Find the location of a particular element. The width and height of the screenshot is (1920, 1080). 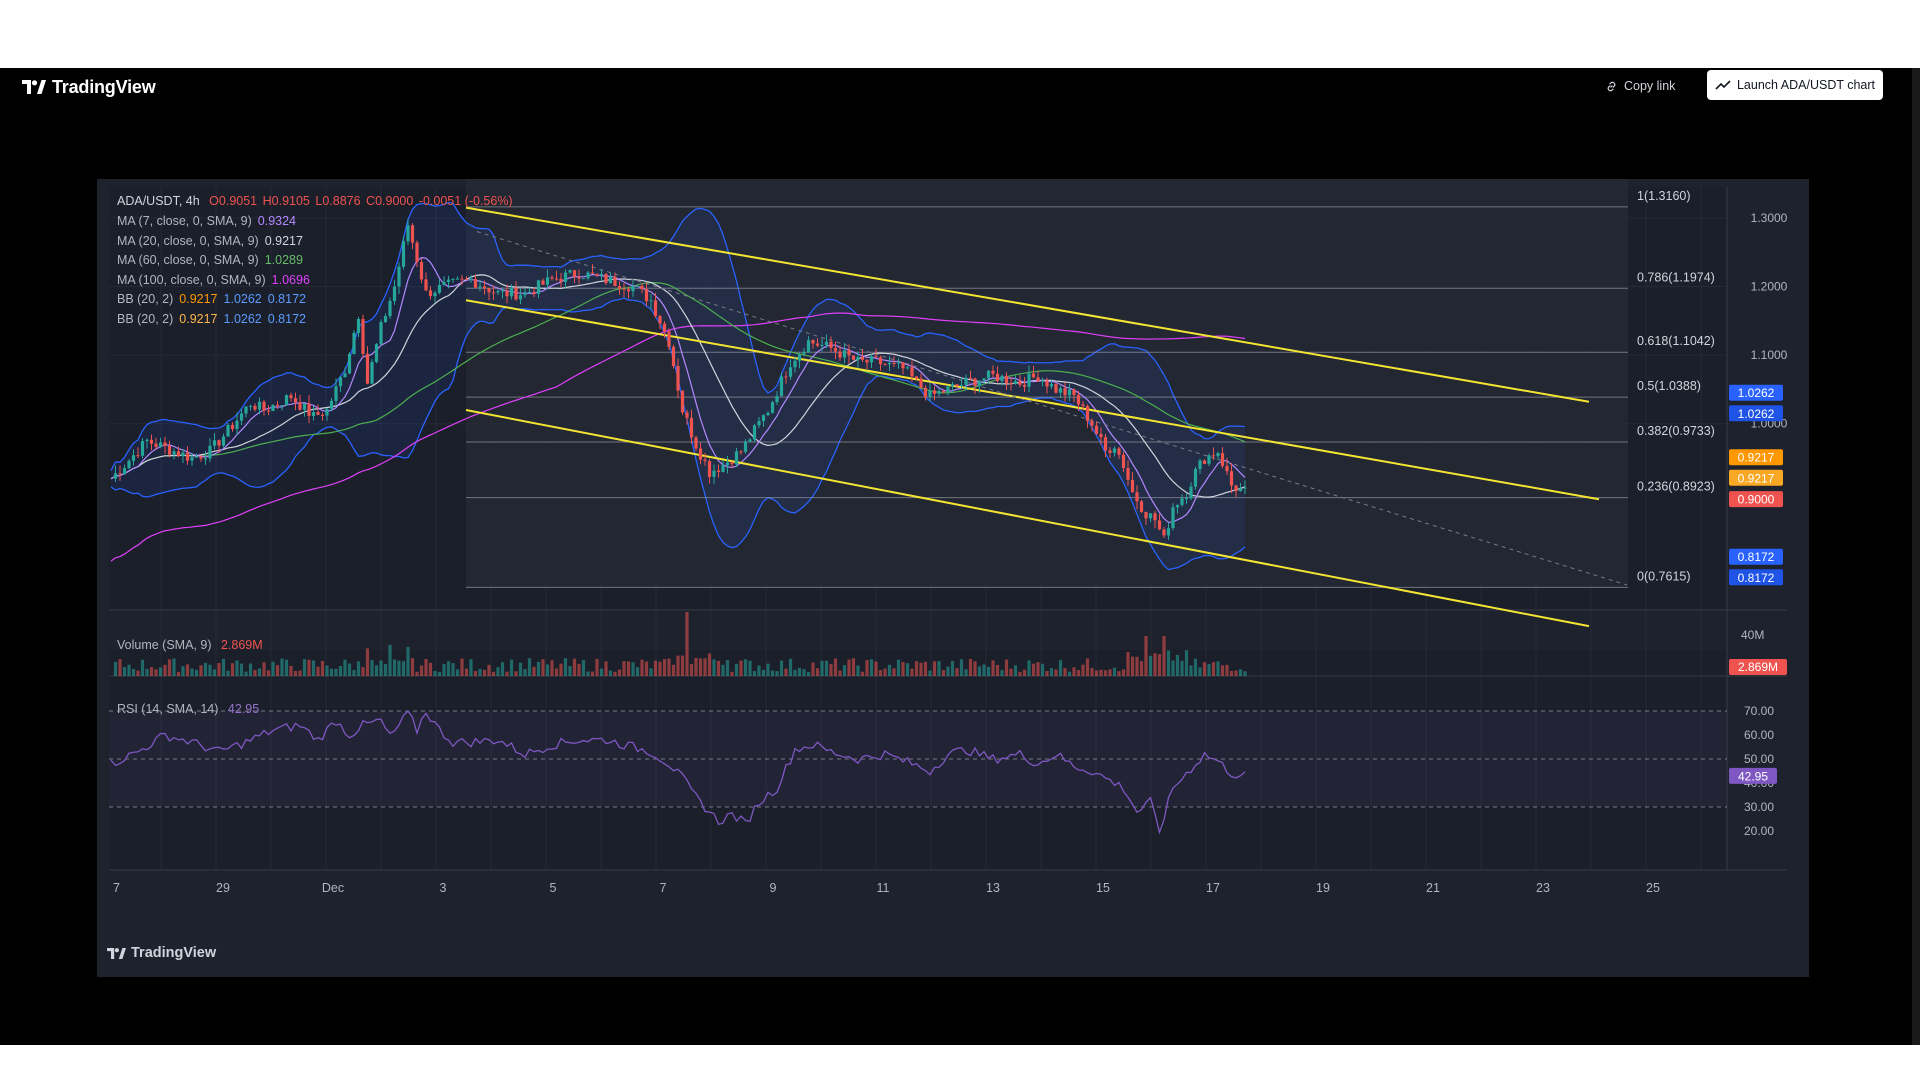

legend-interval: , 4h is located at coordinates (189, 201).